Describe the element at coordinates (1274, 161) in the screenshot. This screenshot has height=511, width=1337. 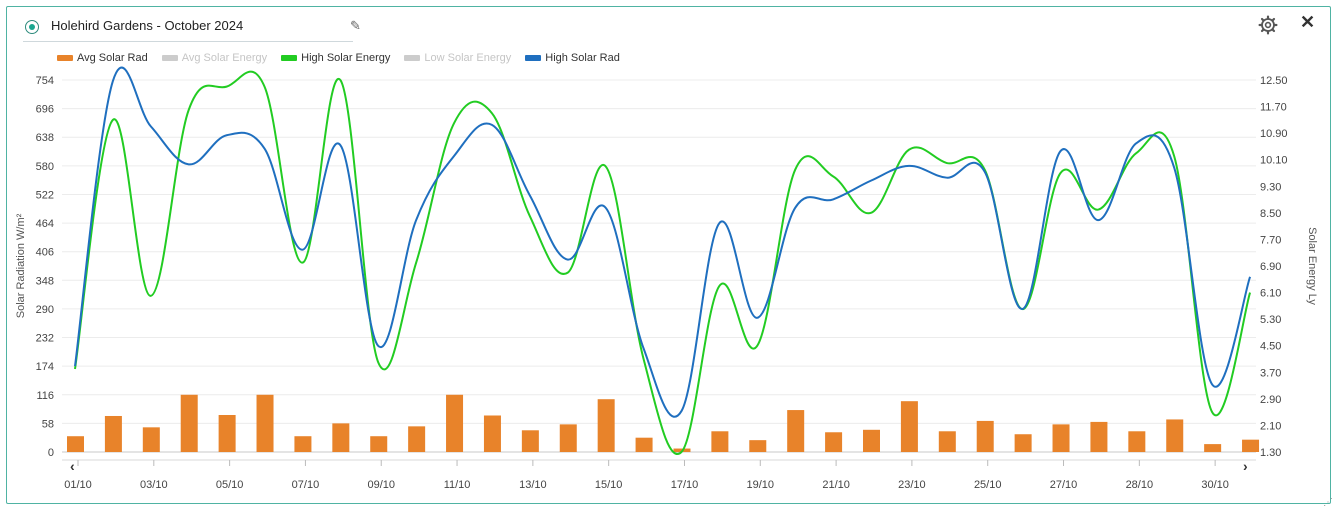
I see `y-tick-right: 10.10` at that location.